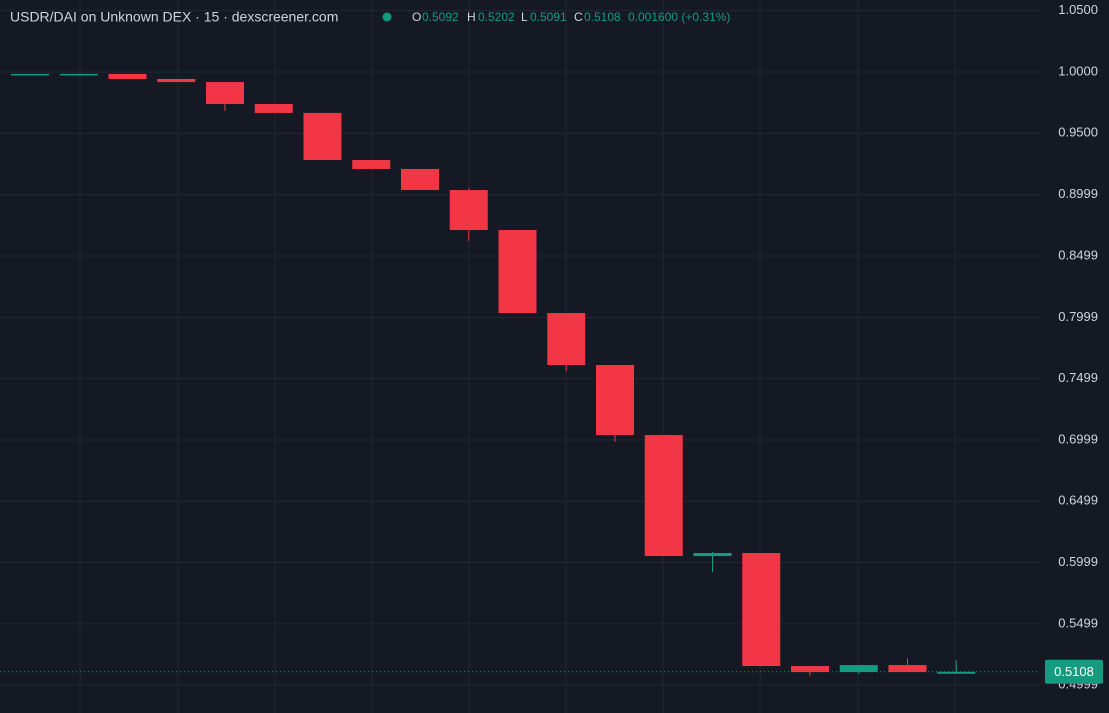 Image resolution: width=1109 pixels, height=713 pixels. What do you see at coordinates (1078, 193) in the screenshot?
I see `y-tick-label: 0.8999` at bounding box center [1078, 193].